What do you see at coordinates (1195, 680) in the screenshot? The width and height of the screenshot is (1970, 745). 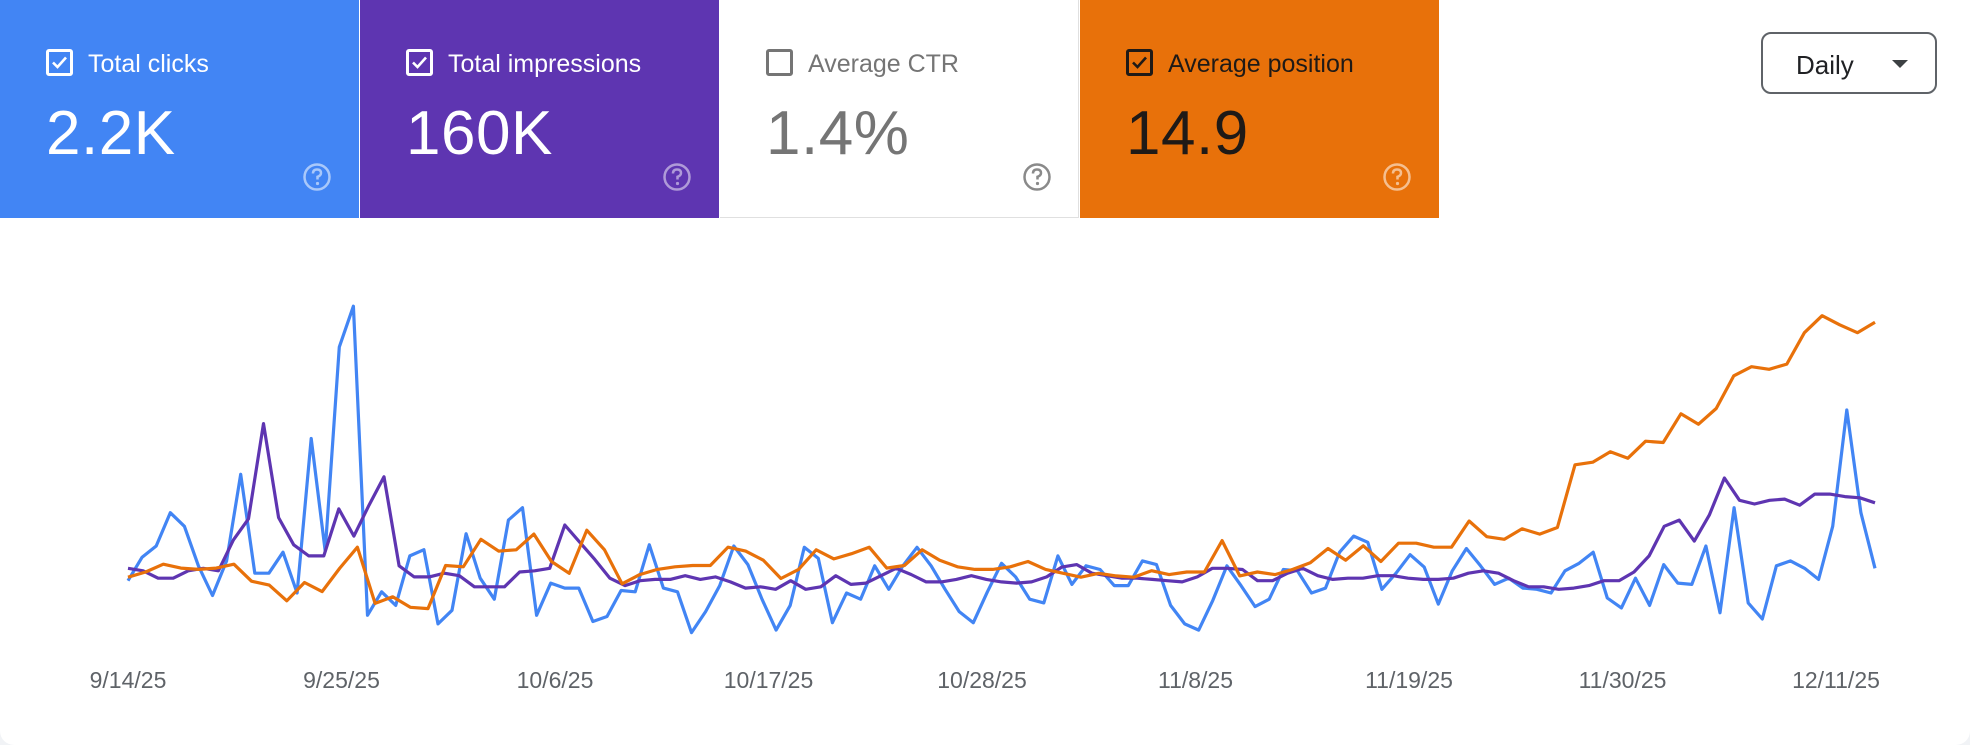 I see `x-tick-label: 11/8/25` at bounding box center [1195, 680].